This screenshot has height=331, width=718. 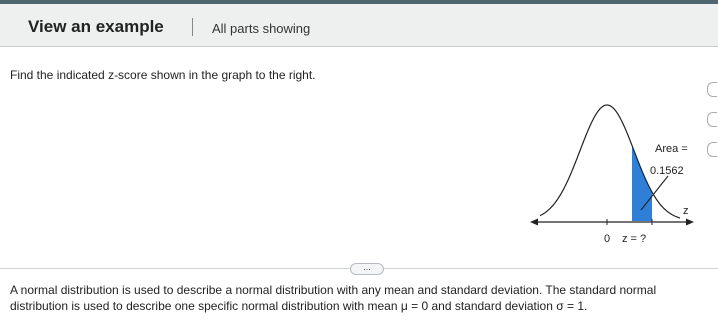 What do you see at coordinates (192, 27) in the screenshot?
I see `separator` at bounding box center [192, 27].